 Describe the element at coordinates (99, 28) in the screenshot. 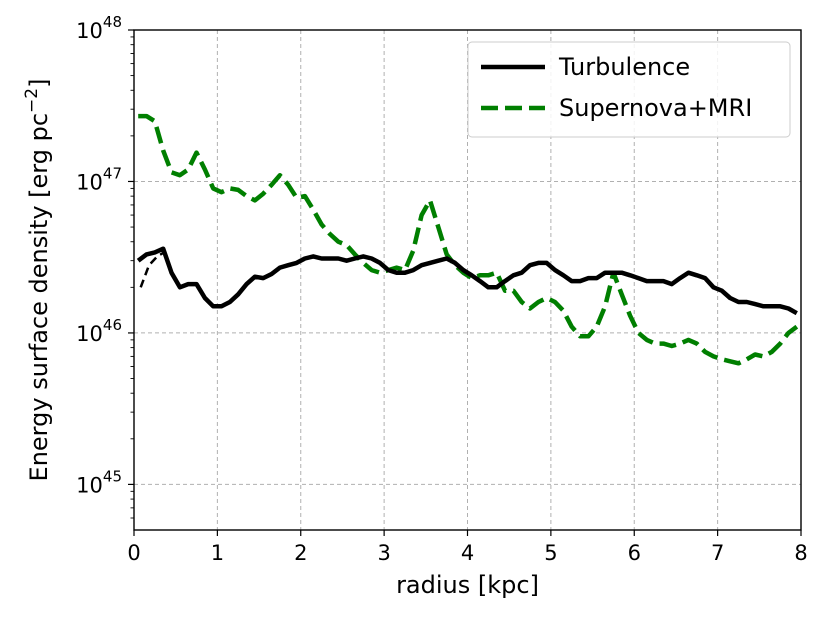

I see `y-tick-label: 1048` at that location.